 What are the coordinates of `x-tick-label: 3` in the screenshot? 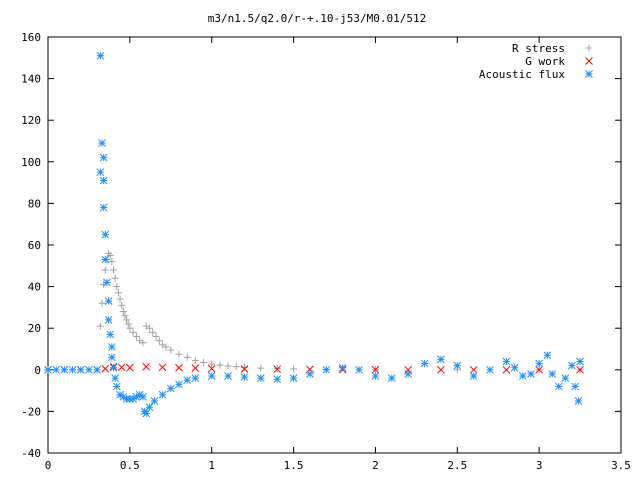 It's located at (539, 465).